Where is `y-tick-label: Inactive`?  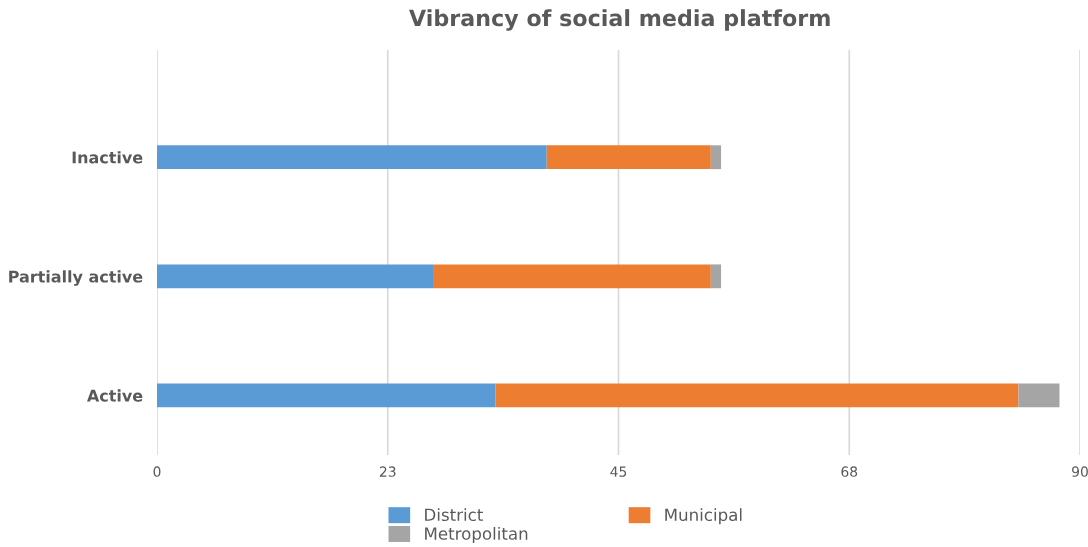 y-tick-label: Inactive is located at coordinates (107, 157).